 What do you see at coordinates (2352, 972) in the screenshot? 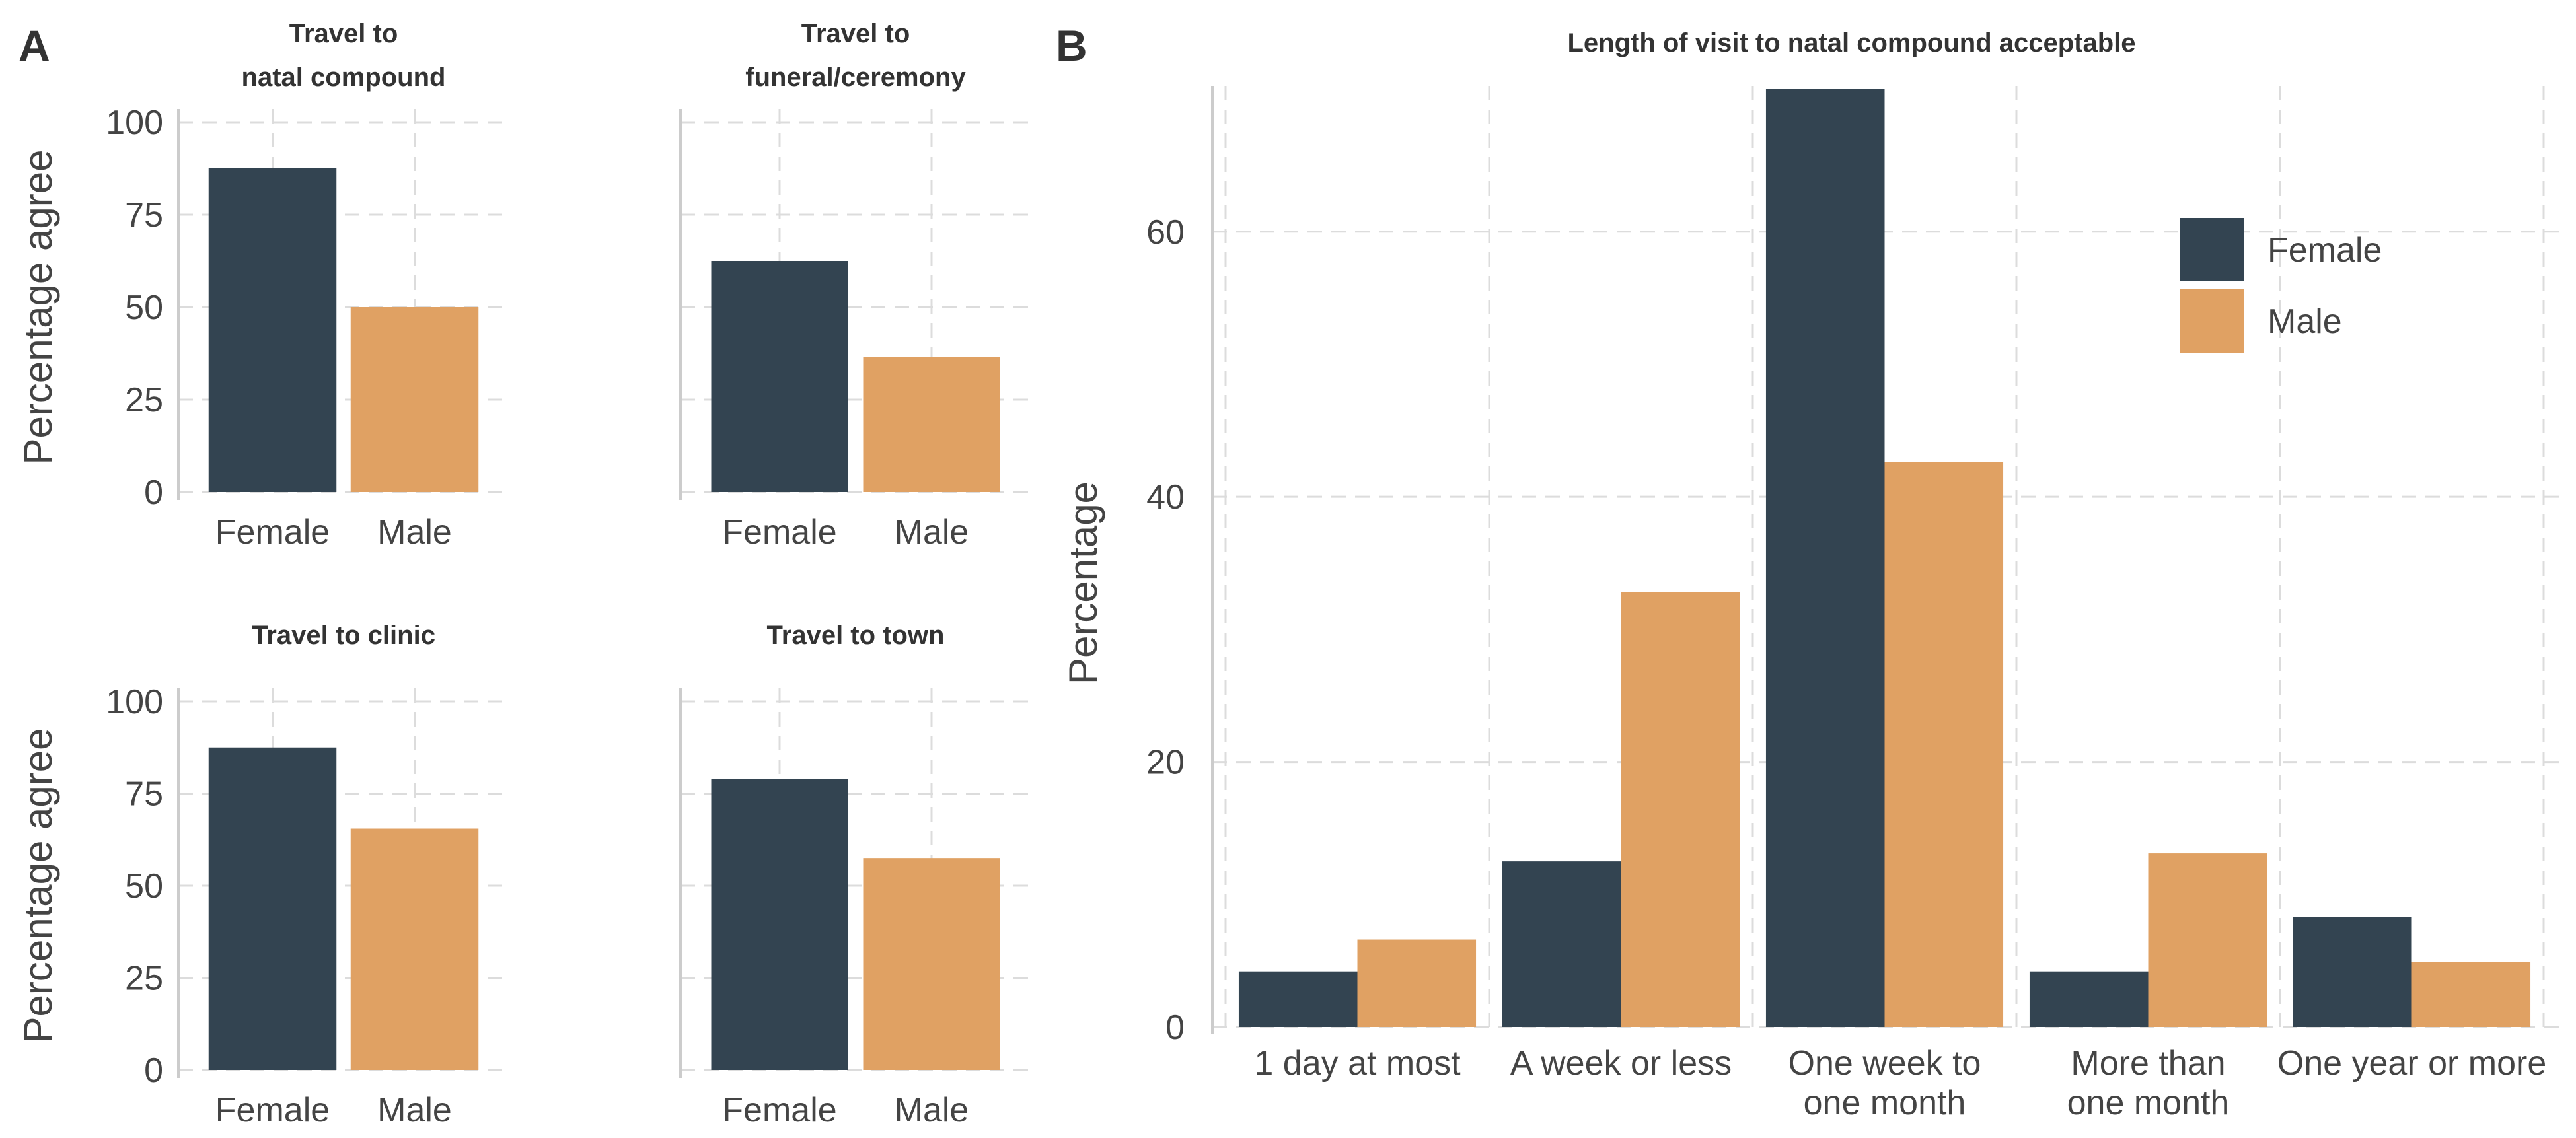
I see `bar-female-one-year-or-more` at bounding box center [2352, 972].